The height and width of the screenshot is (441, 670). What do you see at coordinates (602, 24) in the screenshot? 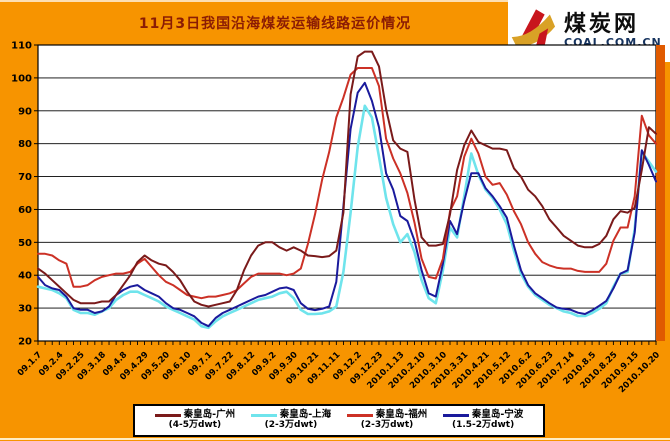
I see `site-name: 煤炭网` at bounding box center [602, 24].